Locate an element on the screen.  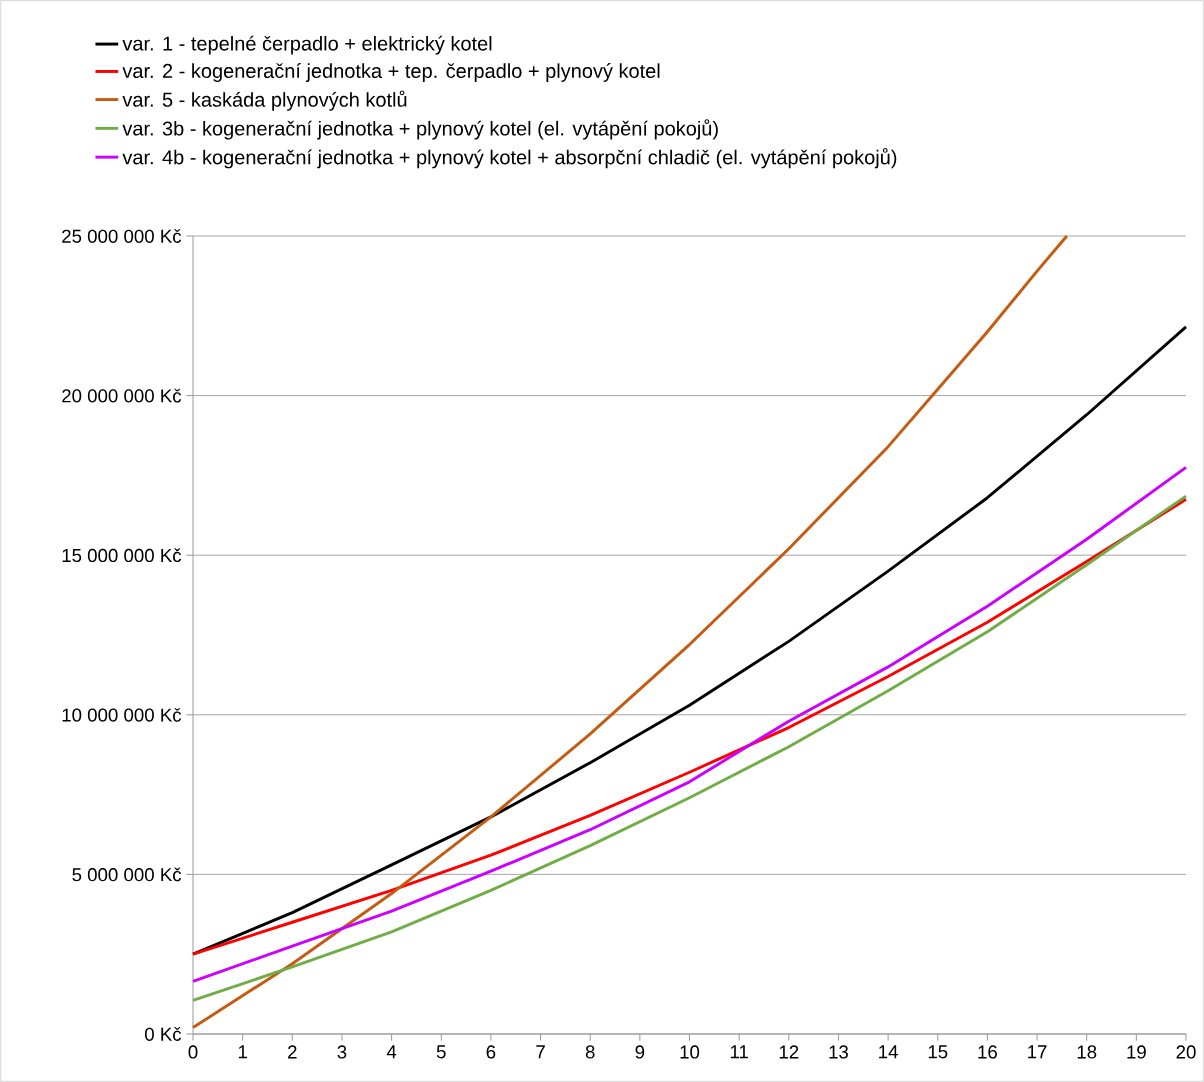
x-tick-label: 10 is located at coordinates (690, 1052).